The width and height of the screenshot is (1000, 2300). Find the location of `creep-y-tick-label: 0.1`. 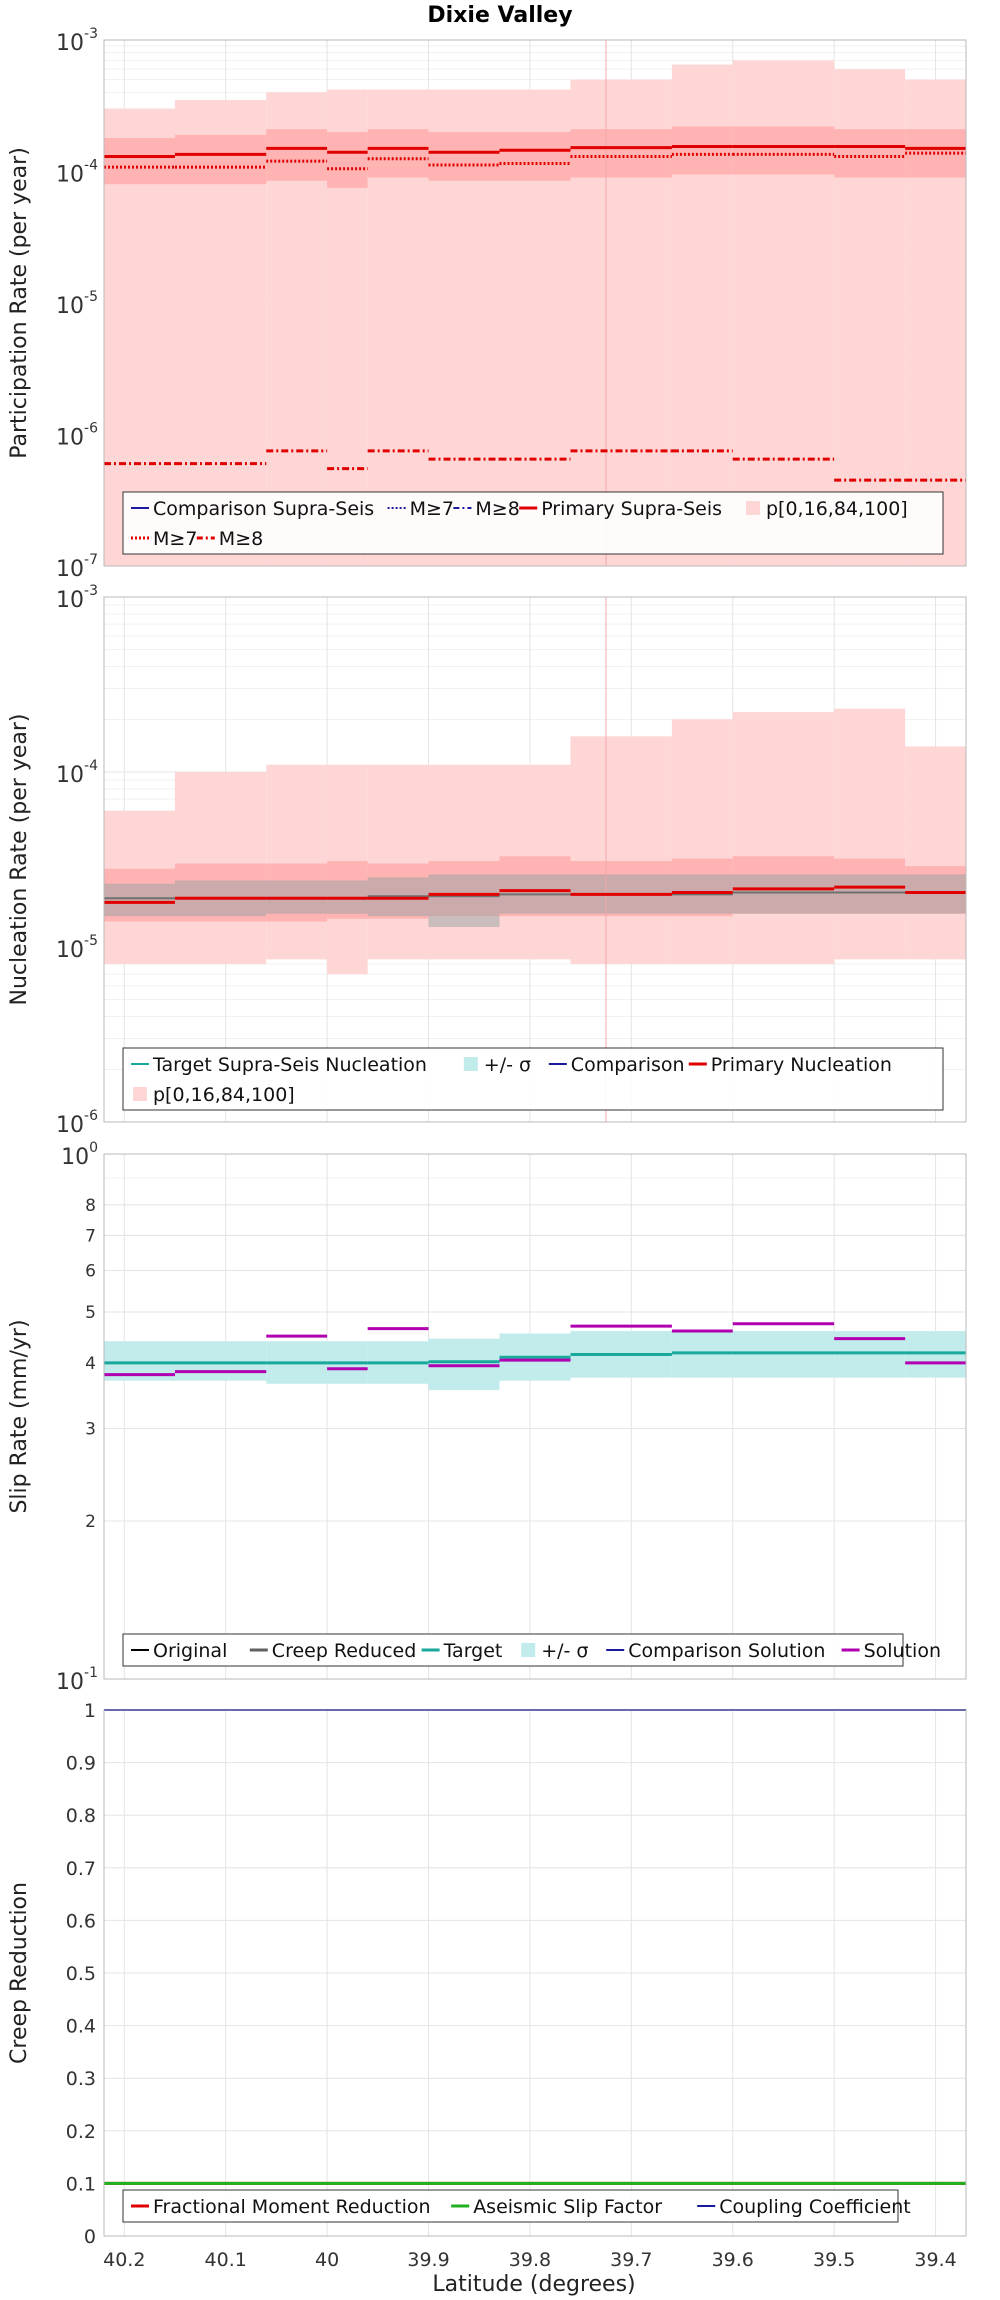

creep-y-tick-label: 0.1 is located at coordinates (81, 2184).